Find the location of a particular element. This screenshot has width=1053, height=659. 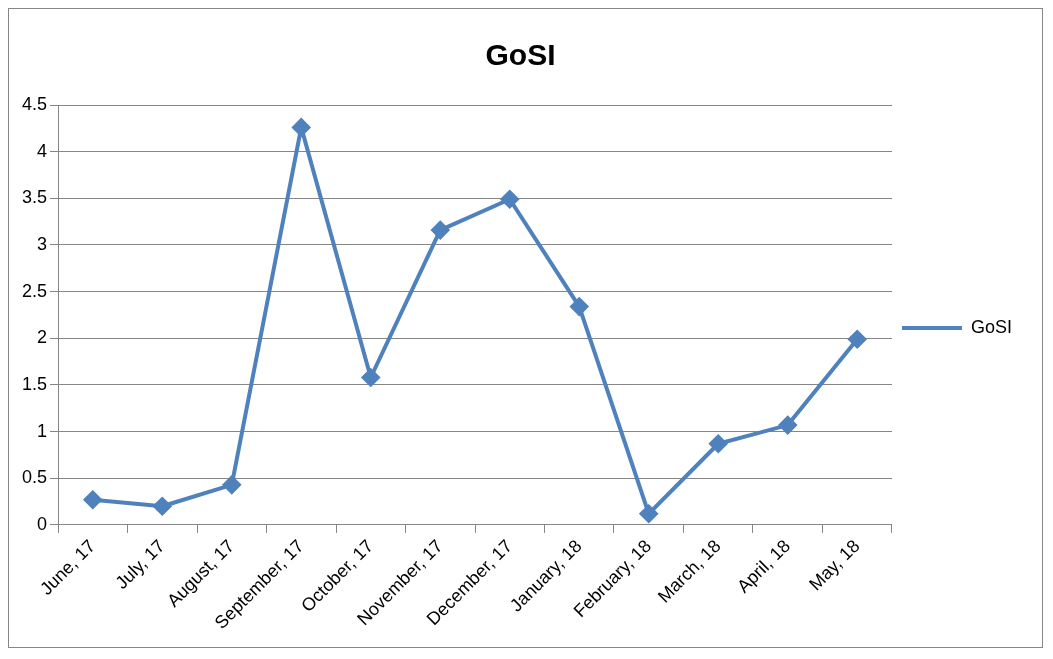

x-tick-label: May, 18 is located at coordinates (834, 565).